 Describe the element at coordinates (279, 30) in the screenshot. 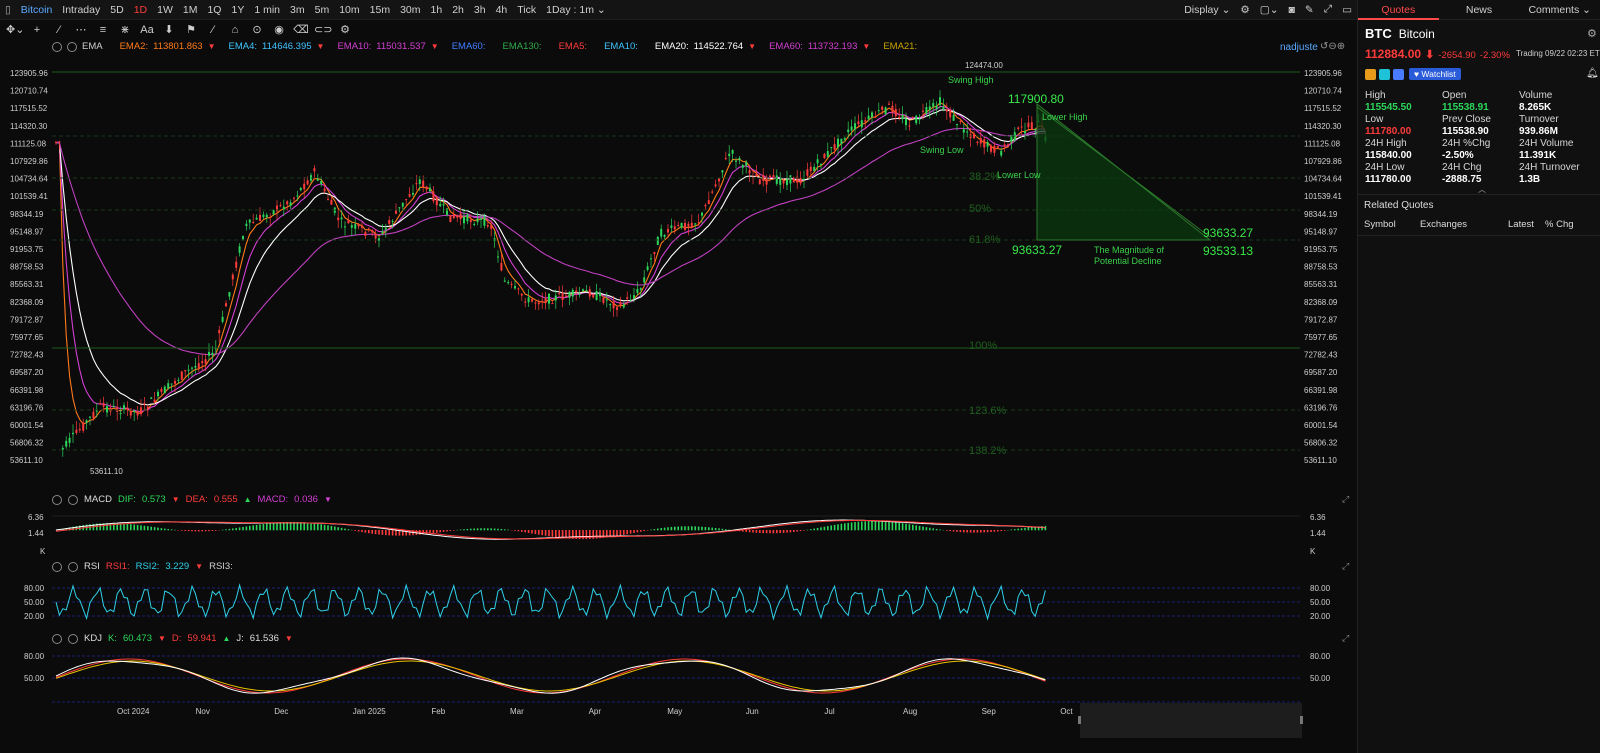

I see `eye-icon: ◉` at that location.